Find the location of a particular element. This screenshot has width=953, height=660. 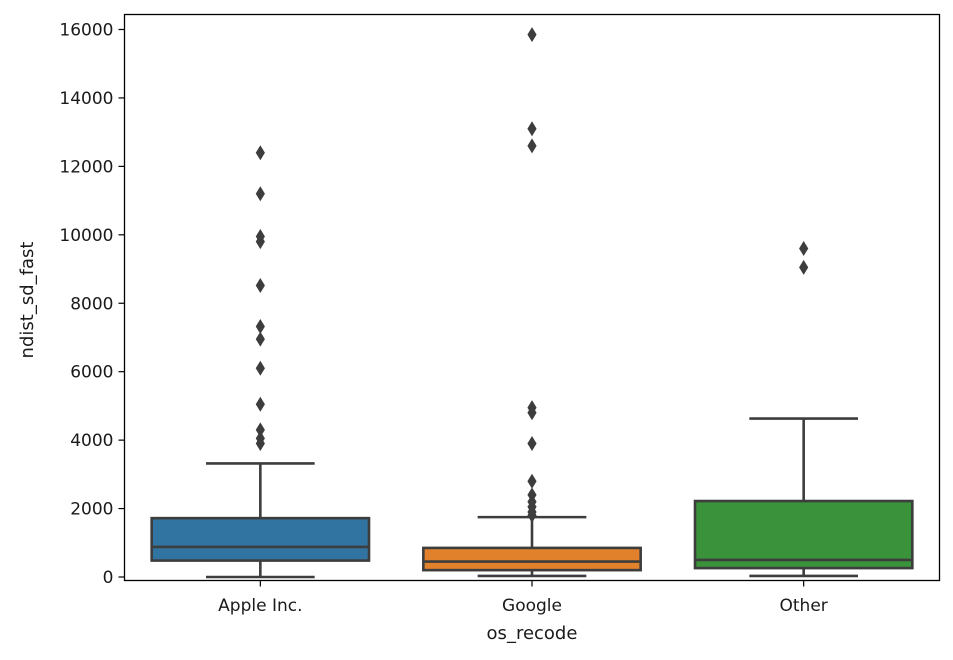

y-tick-label: 4000 is located at coordinates (91, 441).